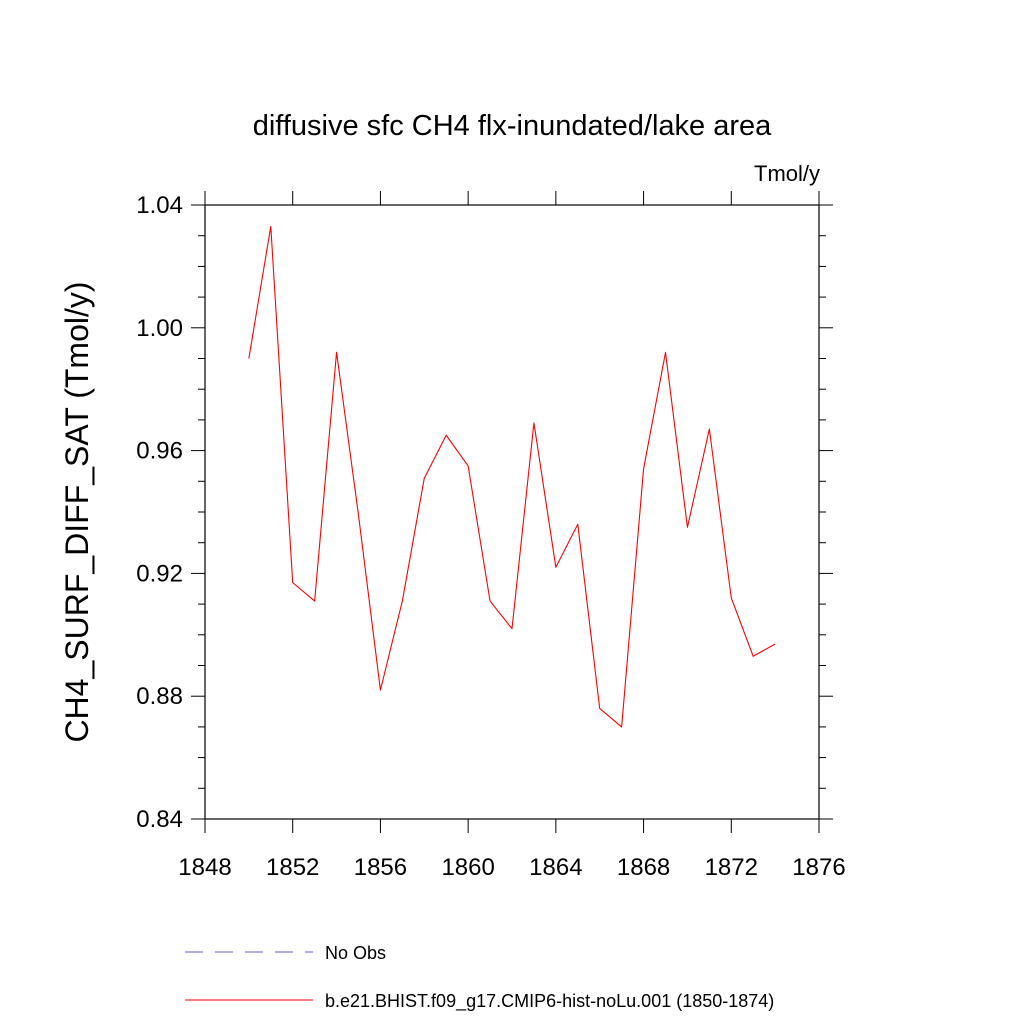 This screenshot has width=1024, height=1024. Describe the element at coordinates (159, 573) in the screenshot. I see `y-tick-label: 0.92` at that location.